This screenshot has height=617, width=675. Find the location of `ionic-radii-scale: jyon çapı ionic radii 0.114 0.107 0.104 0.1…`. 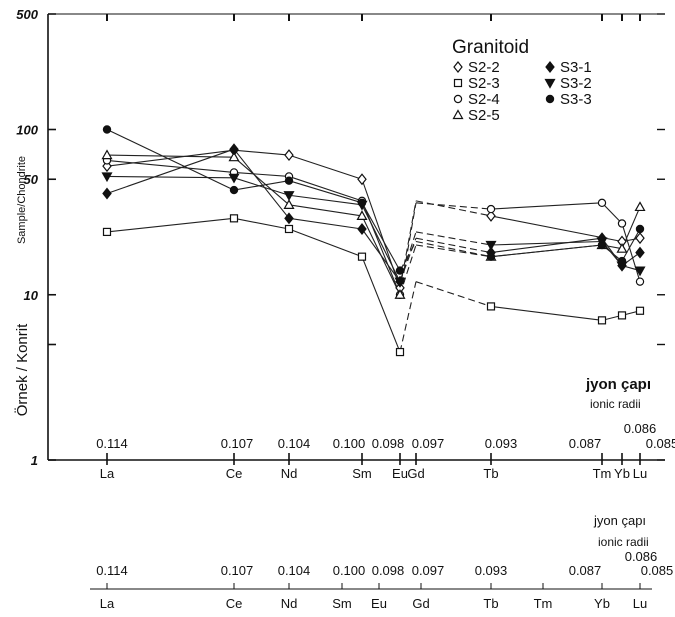

ionic-radii-scale: jyon çapı ionic radii 0.114 0.107 0.104 0.1… is located at coordinates (381, 562).